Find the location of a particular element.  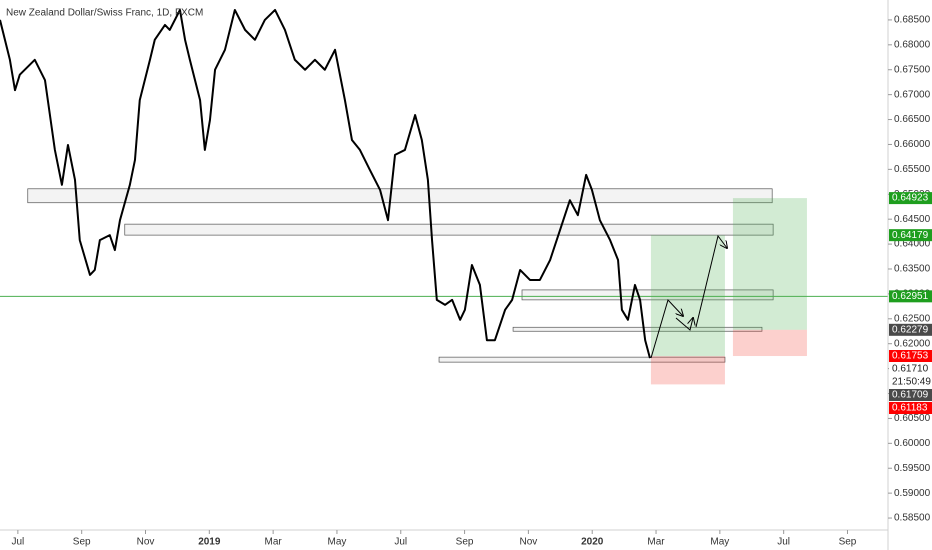

chart-title: New Zealand Dollar/Swiss Franc, 1D, FXCM is located at coordinates (104, 13).